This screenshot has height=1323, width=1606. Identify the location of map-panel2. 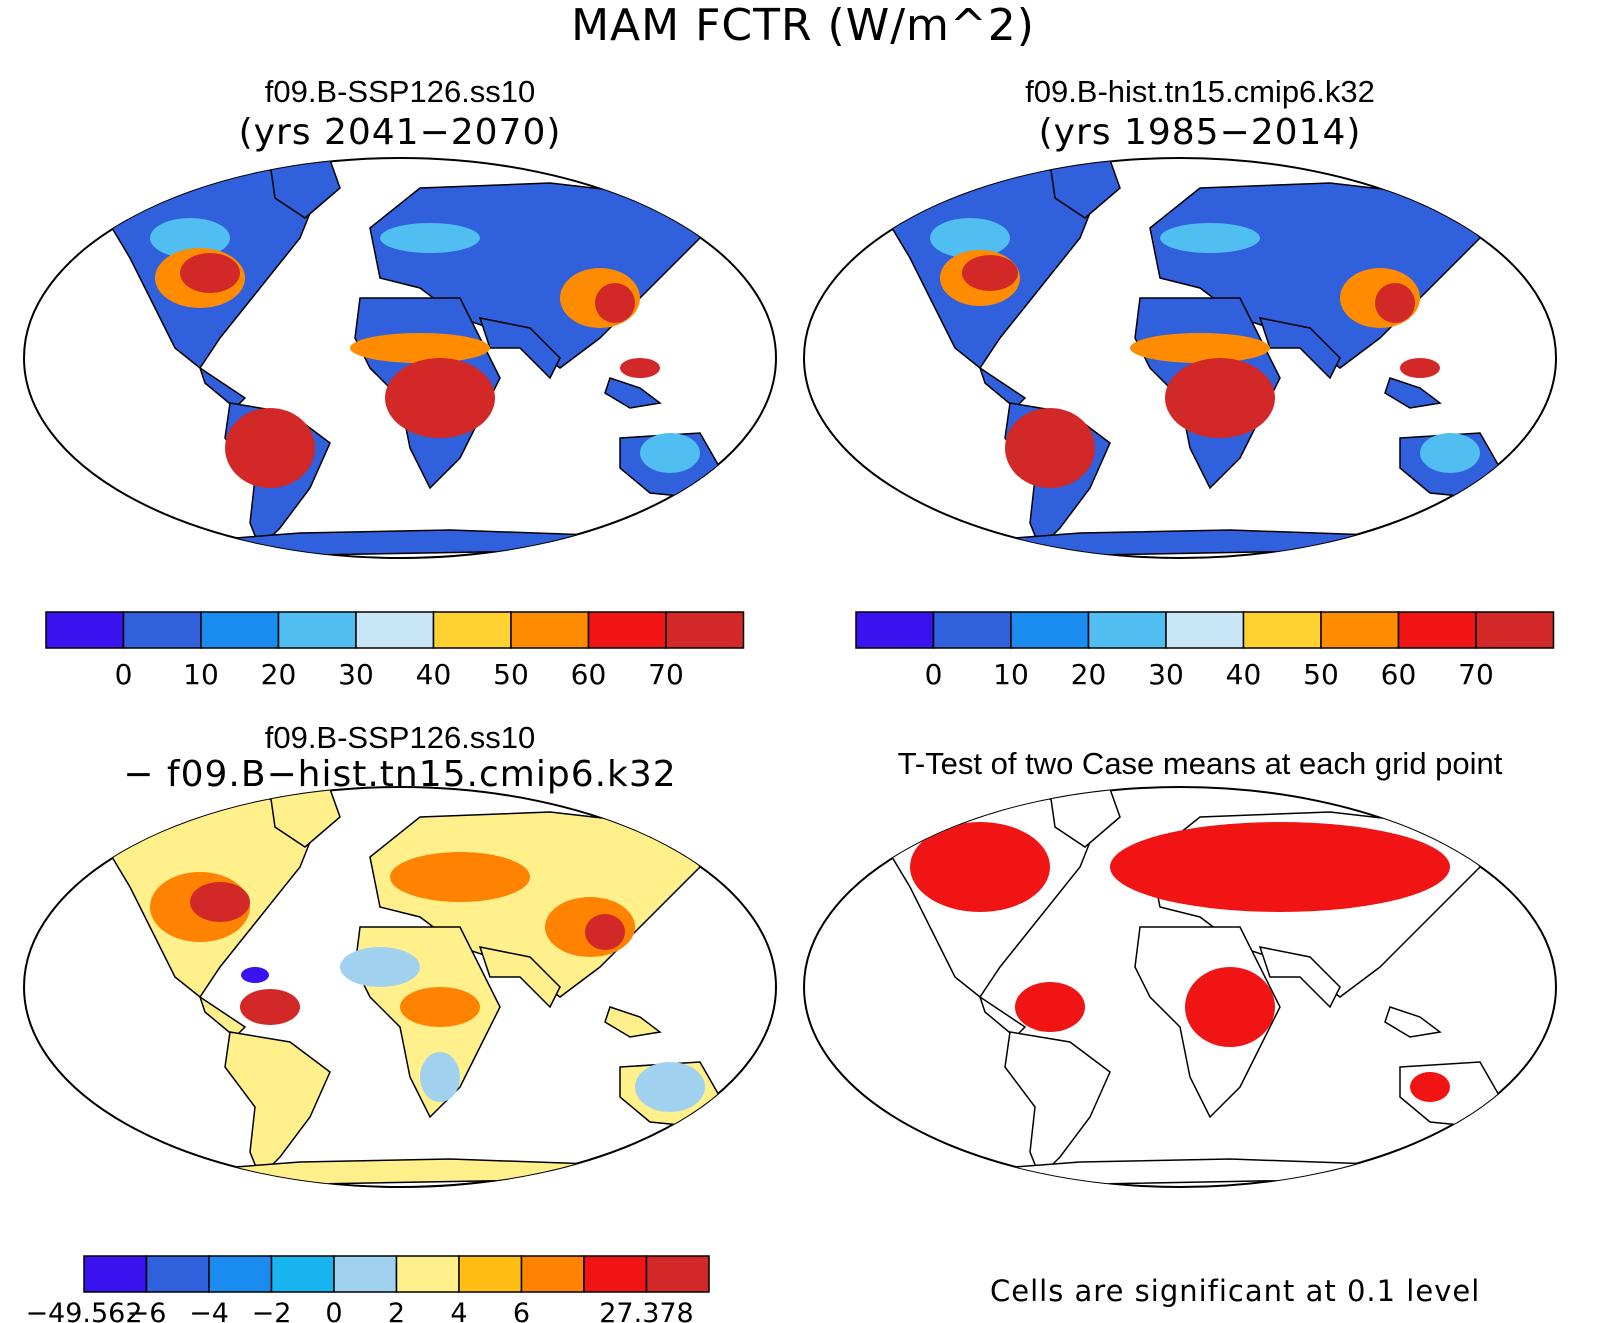
(1180, 358).